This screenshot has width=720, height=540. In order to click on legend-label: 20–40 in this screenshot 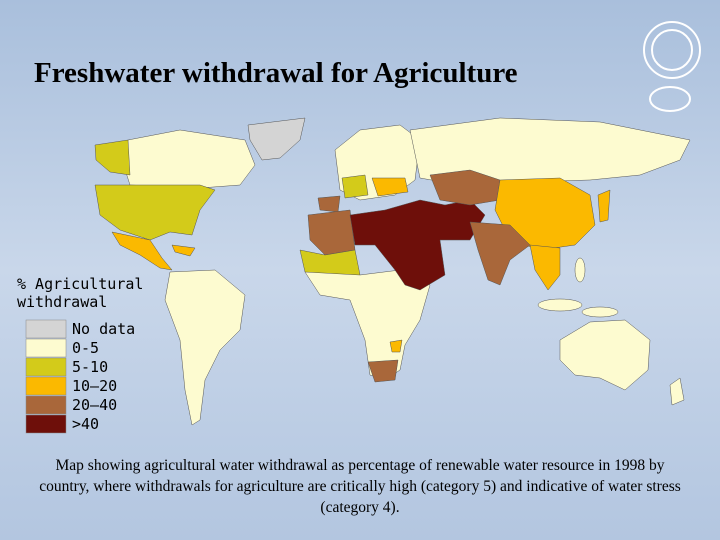, I will do `click(94, 405)`.